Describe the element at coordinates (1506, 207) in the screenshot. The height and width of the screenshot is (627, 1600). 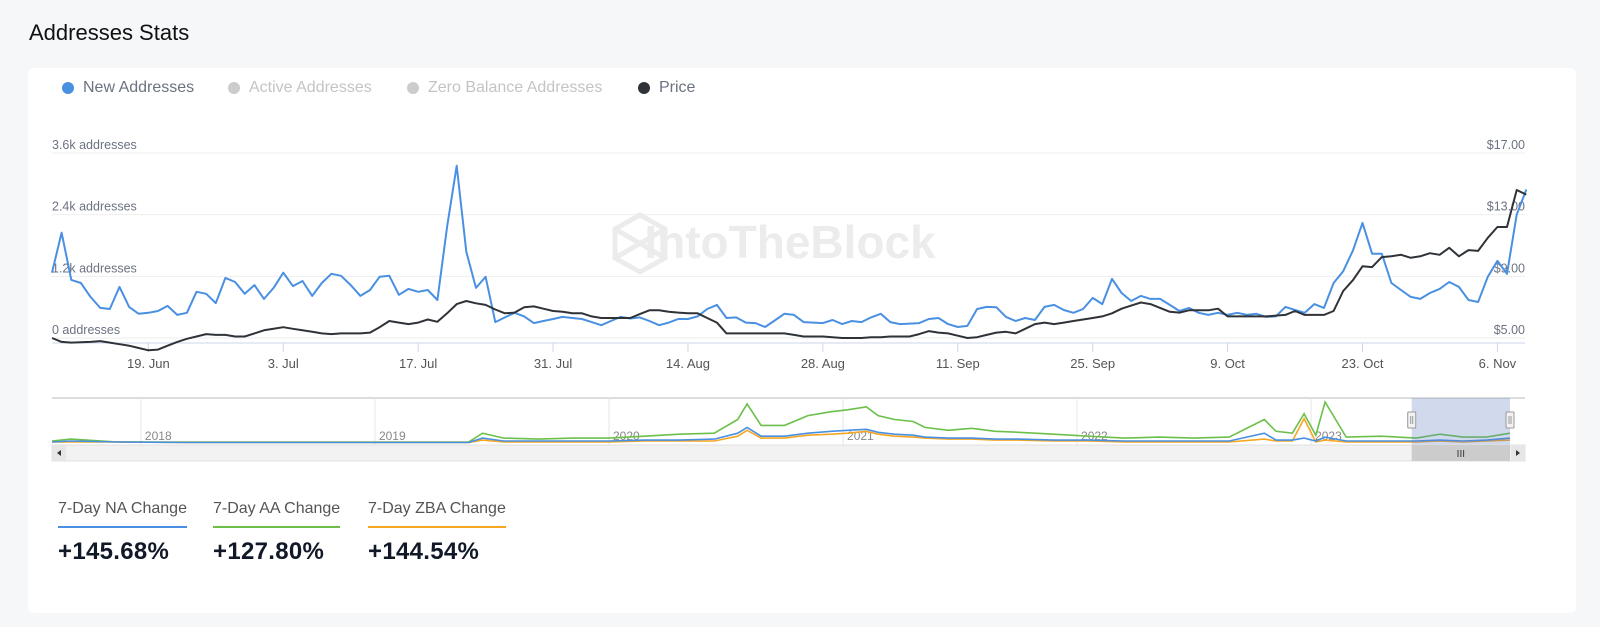
I see `y-right-tick-label: $13.00` at that location.